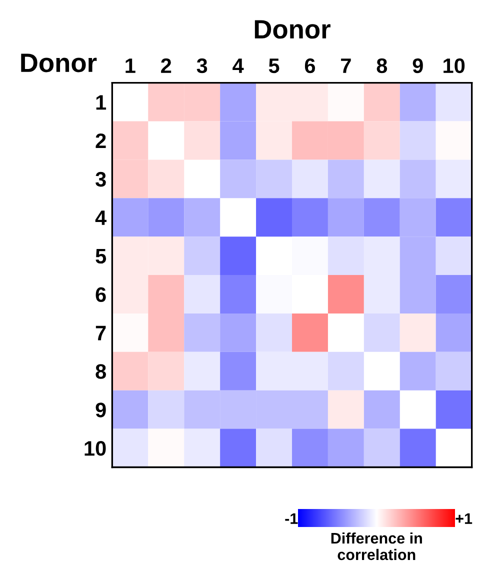 The image size is (492, 579). I want to click on y-tick-label: 6, so click(101, 294).